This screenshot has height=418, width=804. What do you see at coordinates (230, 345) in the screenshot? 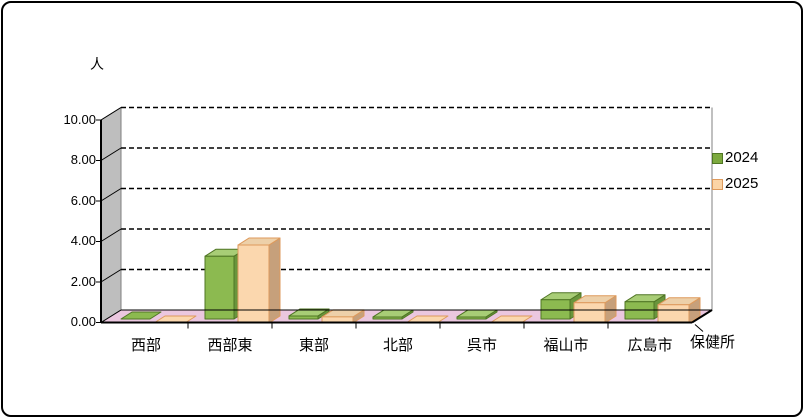
I see `category-label-seibu-higashi: 西部東` at bounding box center [230, 345].